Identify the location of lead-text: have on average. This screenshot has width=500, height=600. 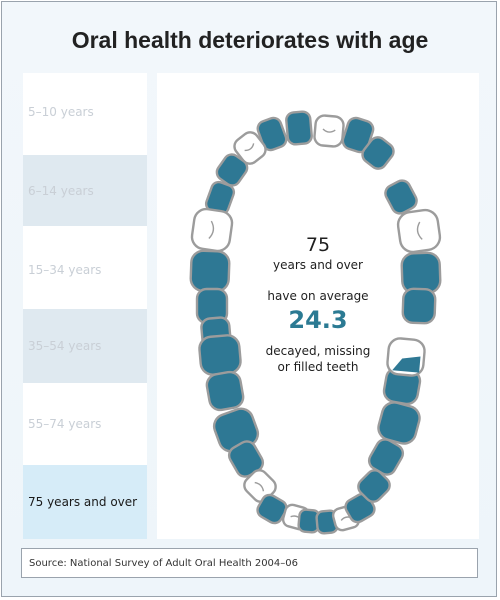
(317, 296).